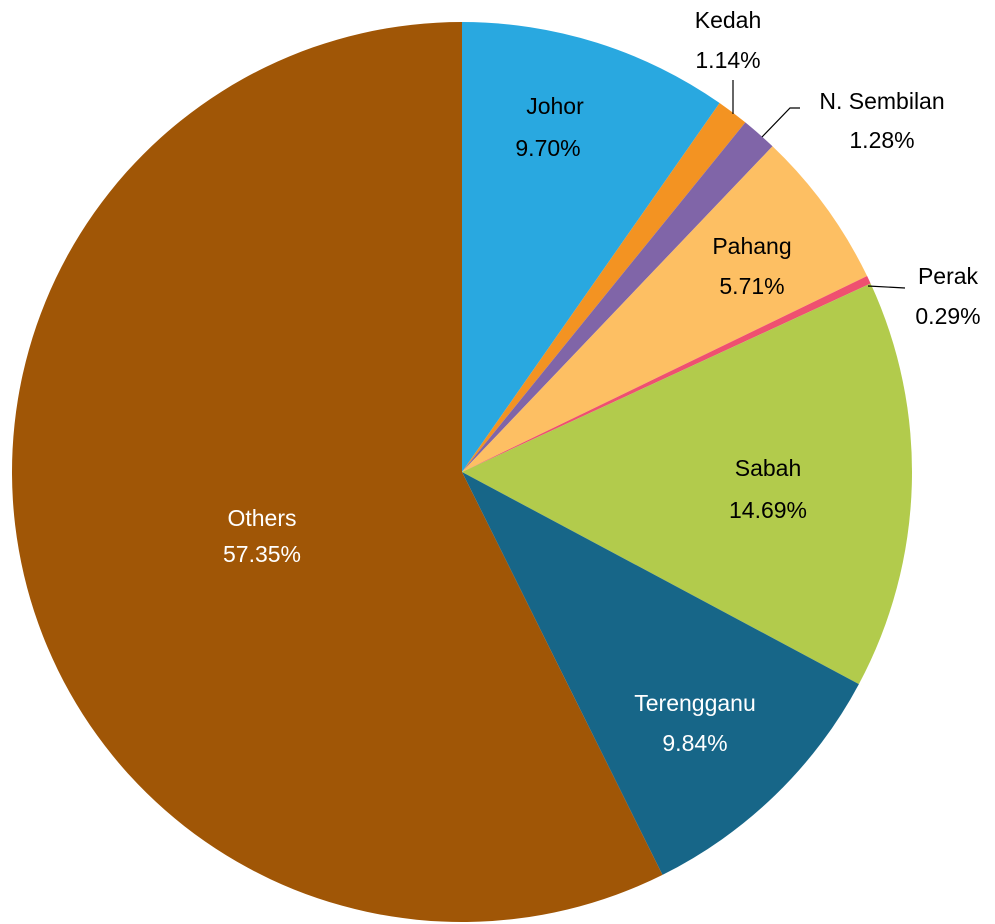 The height and width of the screenshot is (924, 995). I want to click on slice-value-label: 1.28%, so click(881, 140).